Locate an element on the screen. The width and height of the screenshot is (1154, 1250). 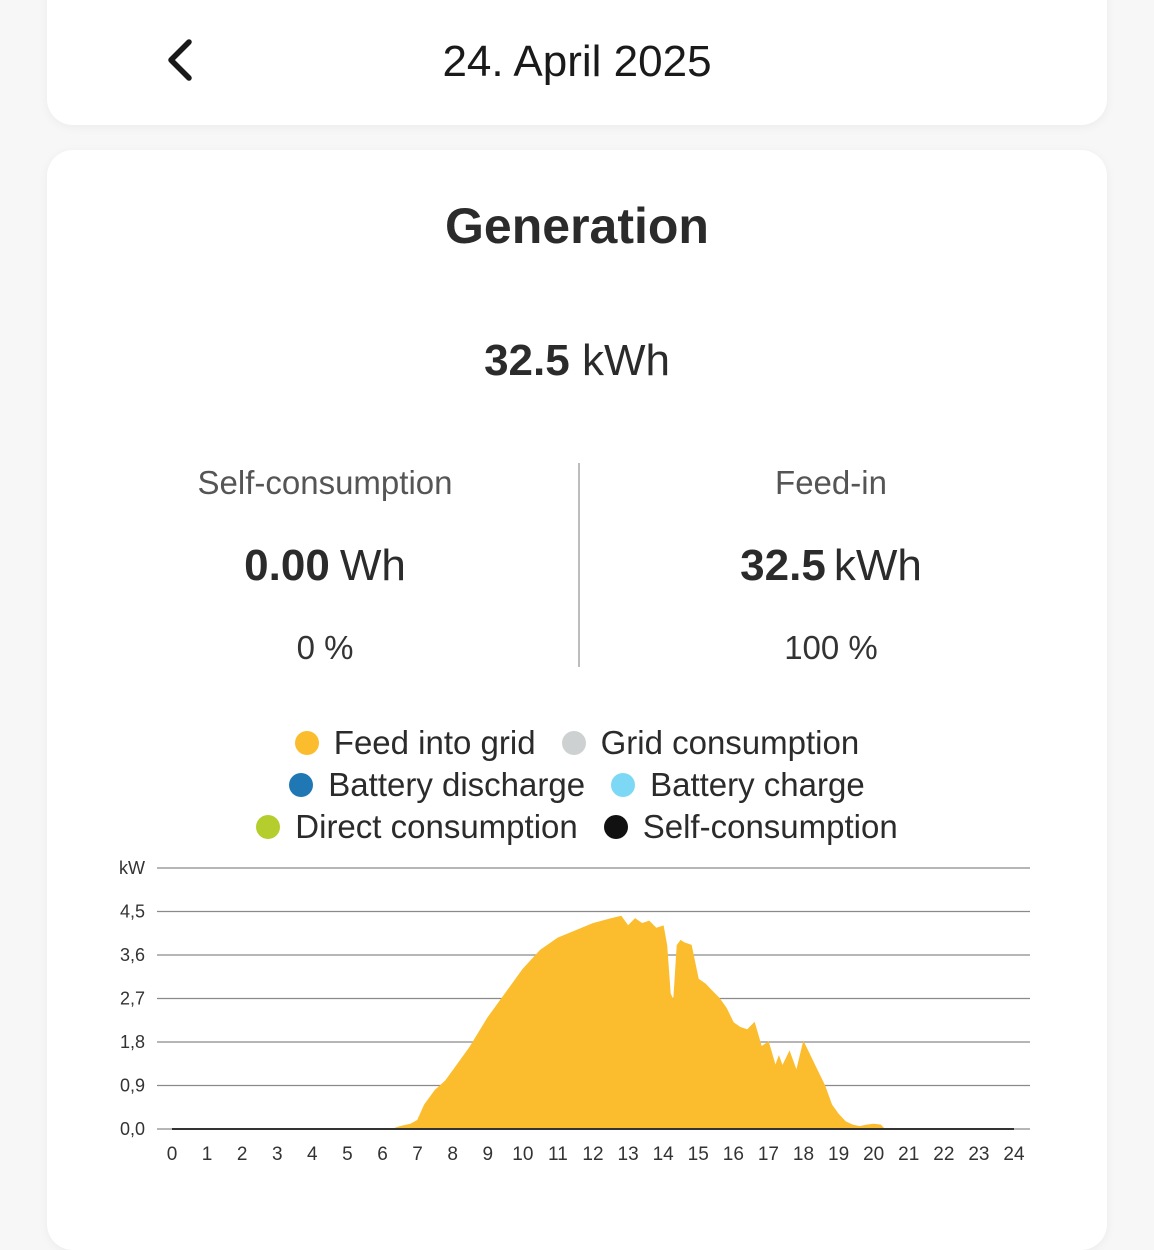
x-tick-label: 5 is located at coordinates (347, 1154).